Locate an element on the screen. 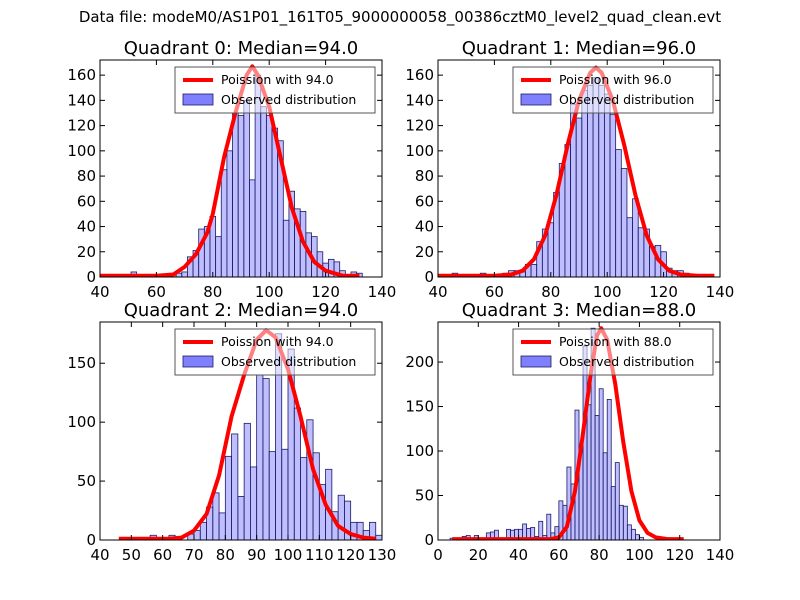  x-tick-label: 110 is located at coordinates (319, 555).